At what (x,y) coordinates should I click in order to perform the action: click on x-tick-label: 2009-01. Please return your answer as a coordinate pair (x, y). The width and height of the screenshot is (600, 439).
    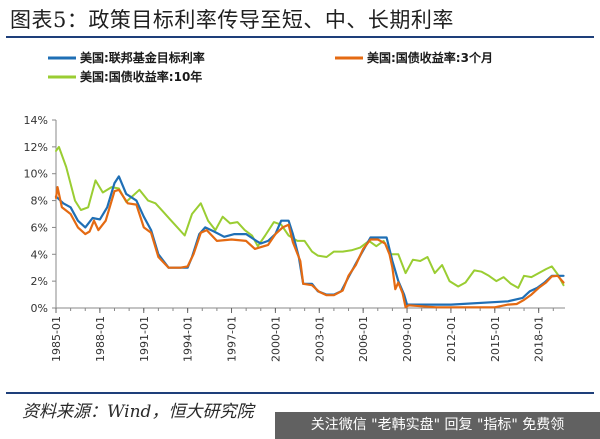
    Looking at the image, I should click on (407, 339).